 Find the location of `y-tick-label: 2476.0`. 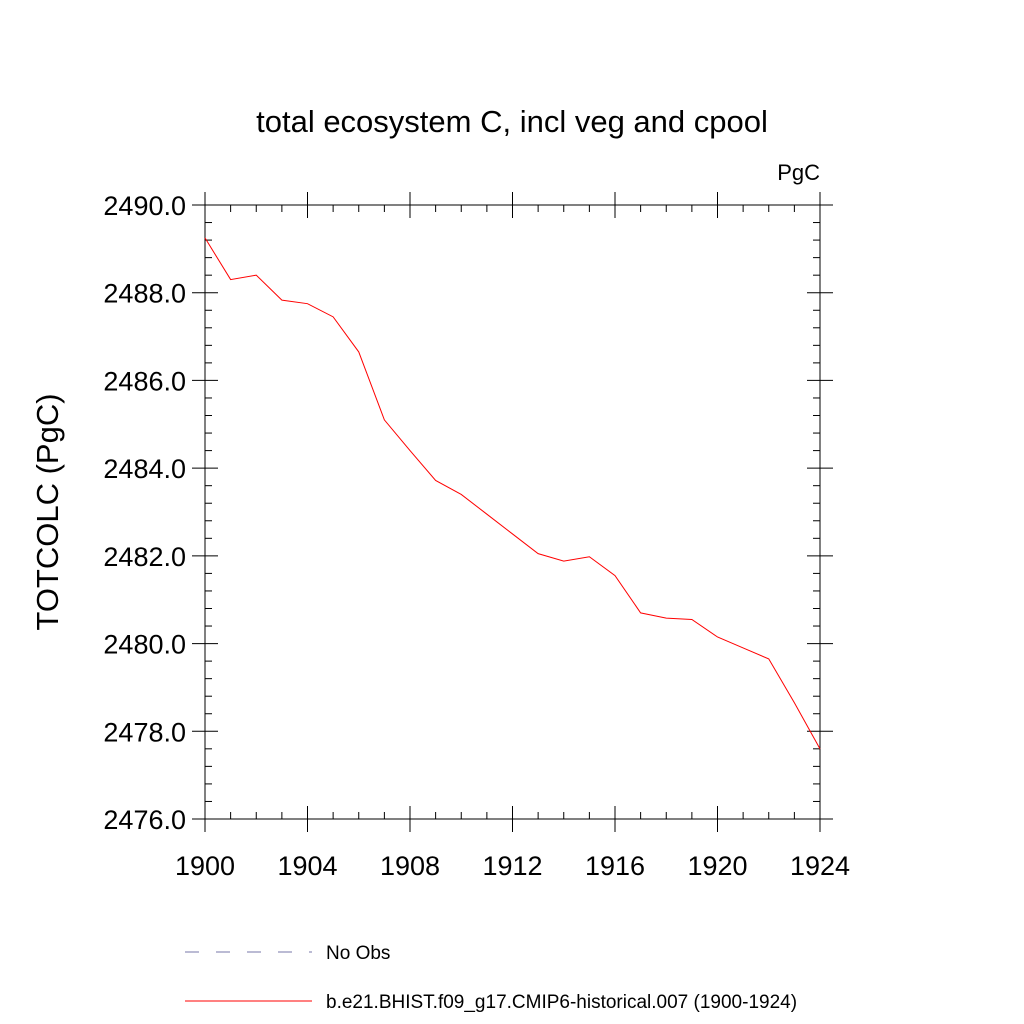

y-tick-label: 2476.0 is located at coordinates (144, 820).